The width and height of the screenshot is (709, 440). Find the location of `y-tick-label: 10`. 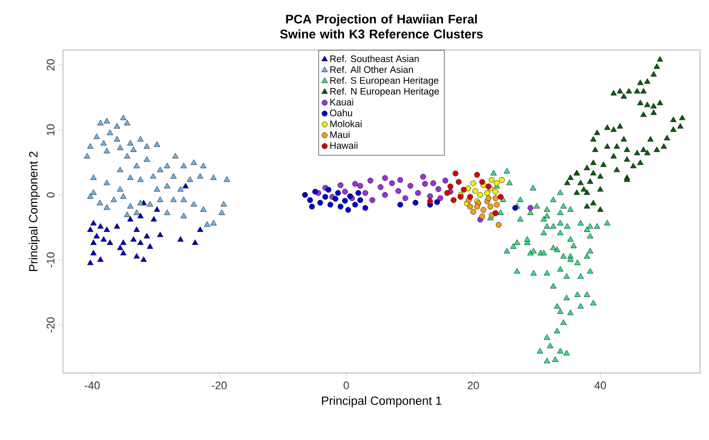

y-tick-label: 10 is located at coordinates (50, 130).